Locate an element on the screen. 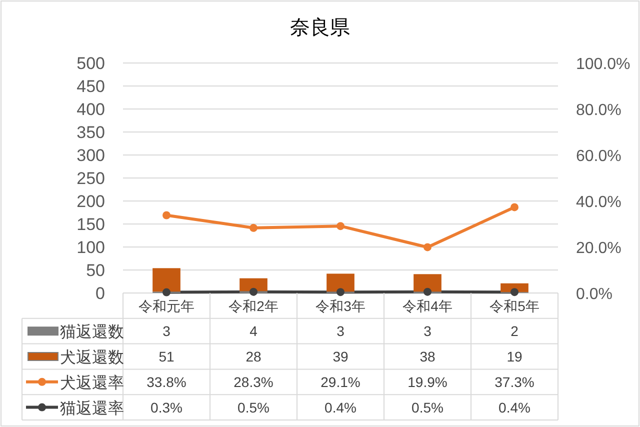 Image resolution: width=640 pixels, height=427 pixels. y-tick-label: 100 is located at coordinates (90, 247).